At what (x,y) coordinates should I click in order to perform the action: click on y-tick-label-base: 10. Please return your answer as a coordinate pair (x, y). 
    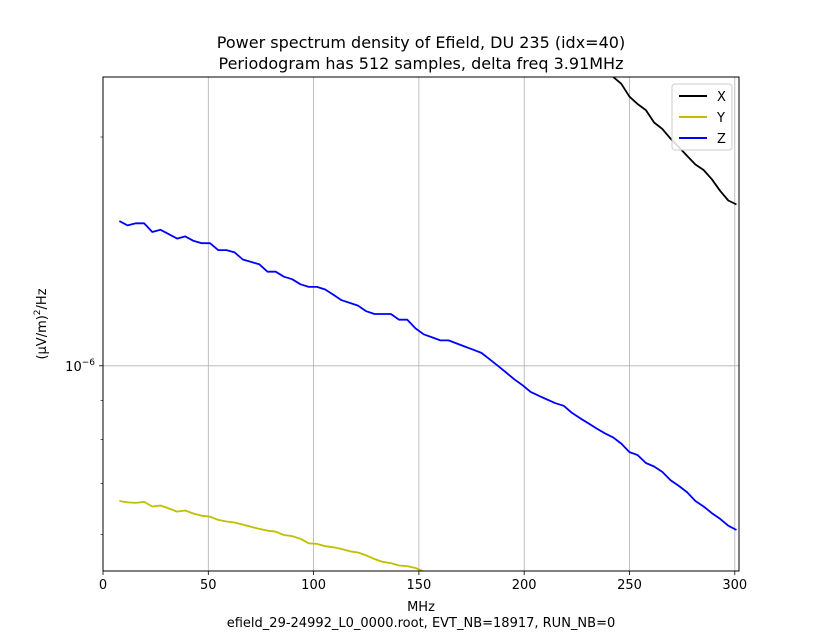
    Looking at the image, I should click on (73, 367).